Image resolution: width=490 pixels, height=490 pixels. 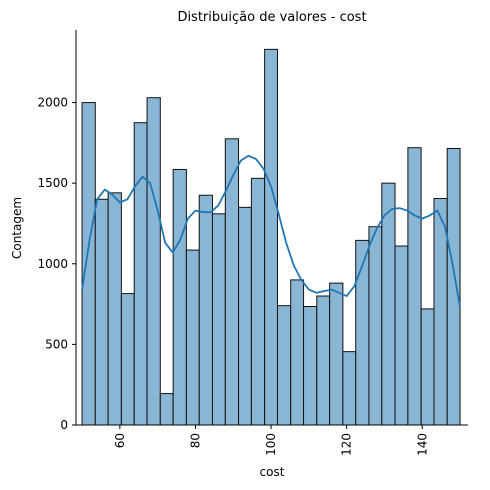 I want to click on y-axis-ticks: 0 500 1000 1500 2000, so click(x=56, y=264).